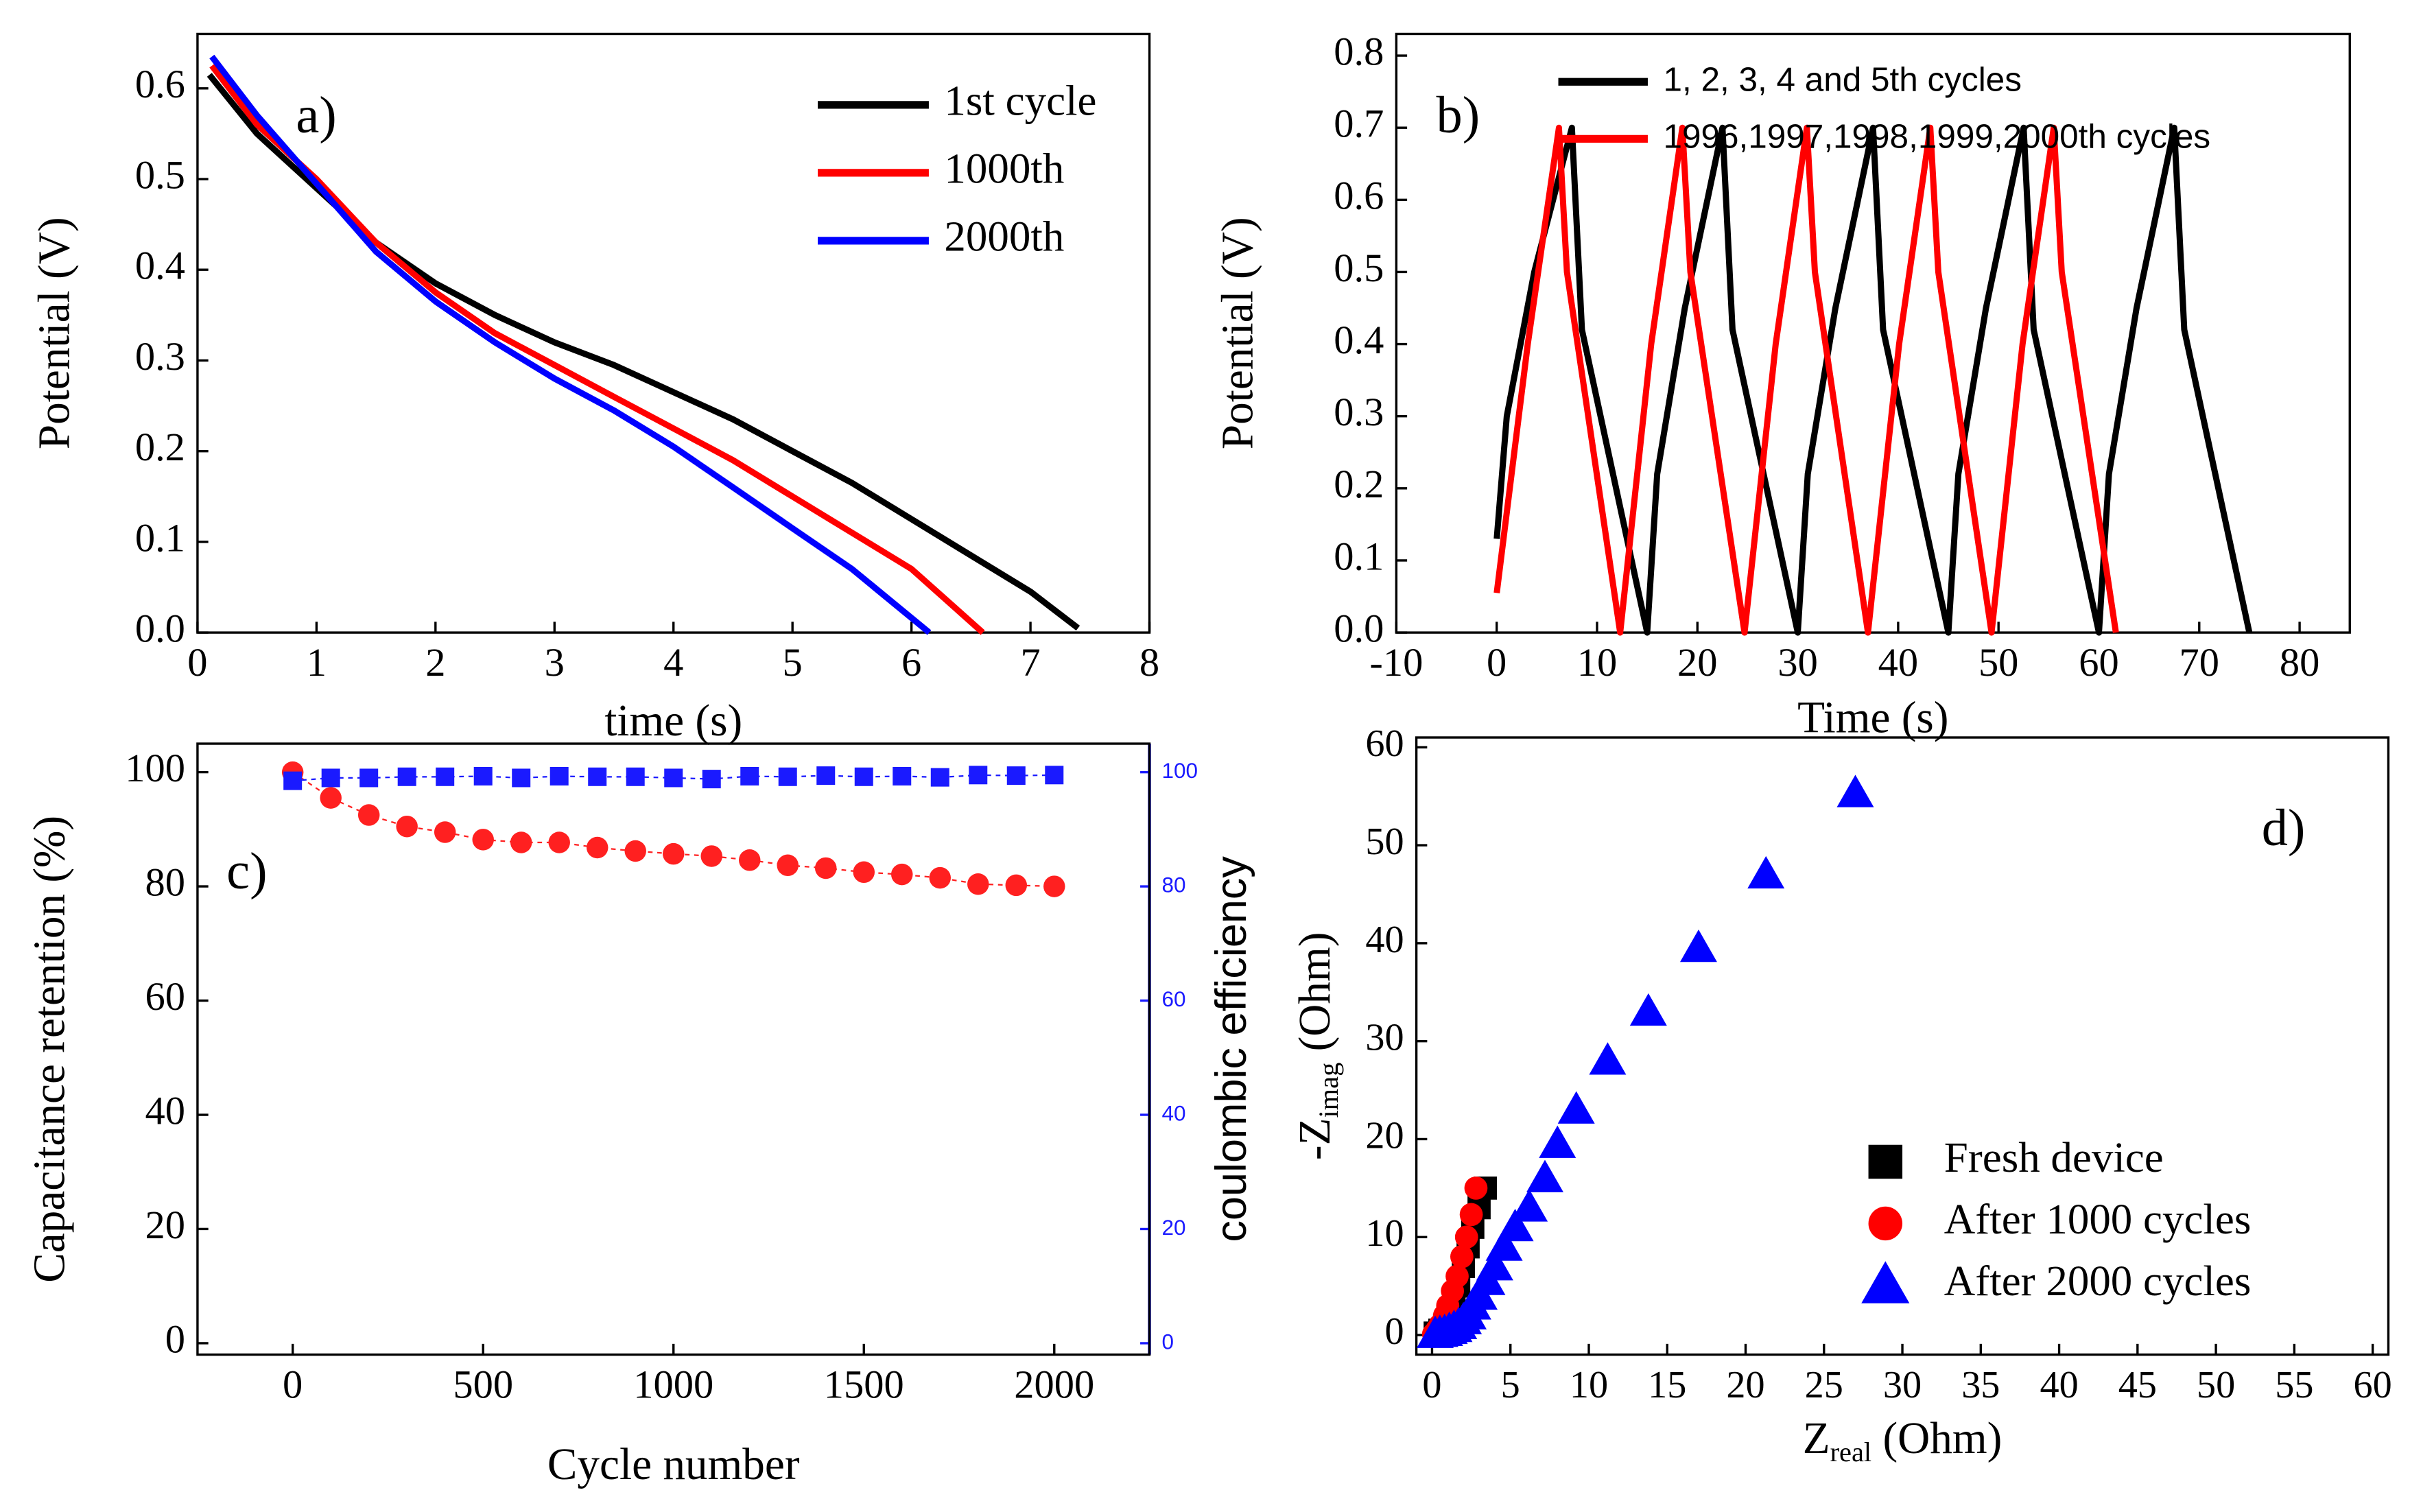  What do you see at coordinates (673, 1464) in the screenshot?
I see `axis-label: Cycle number` at bounding box center [673, 1464].